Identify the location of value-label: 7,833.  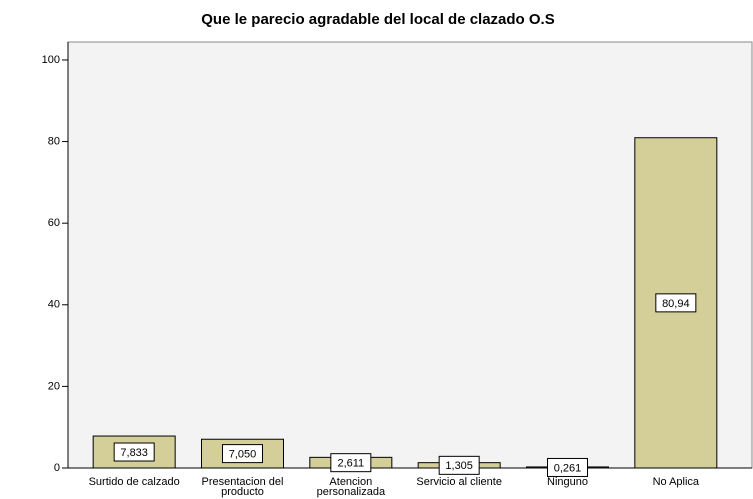
(134, 453).